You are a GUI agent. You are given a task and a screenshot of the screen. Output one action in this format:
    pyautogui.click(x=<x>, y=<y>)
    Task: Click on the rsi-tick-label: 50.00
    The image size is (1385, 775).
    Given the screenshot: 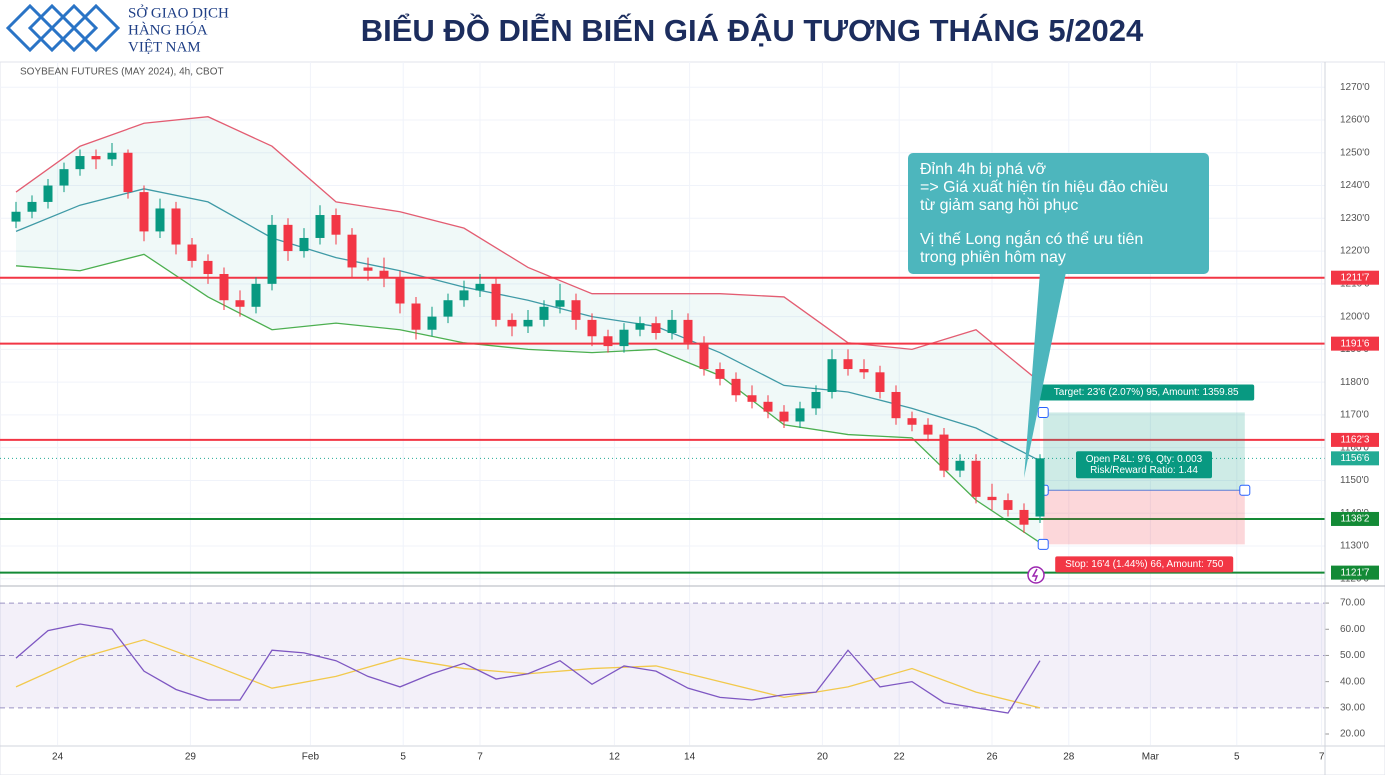 What is the action you would take?
    pyautogui.click(x=1352, y=655)
    